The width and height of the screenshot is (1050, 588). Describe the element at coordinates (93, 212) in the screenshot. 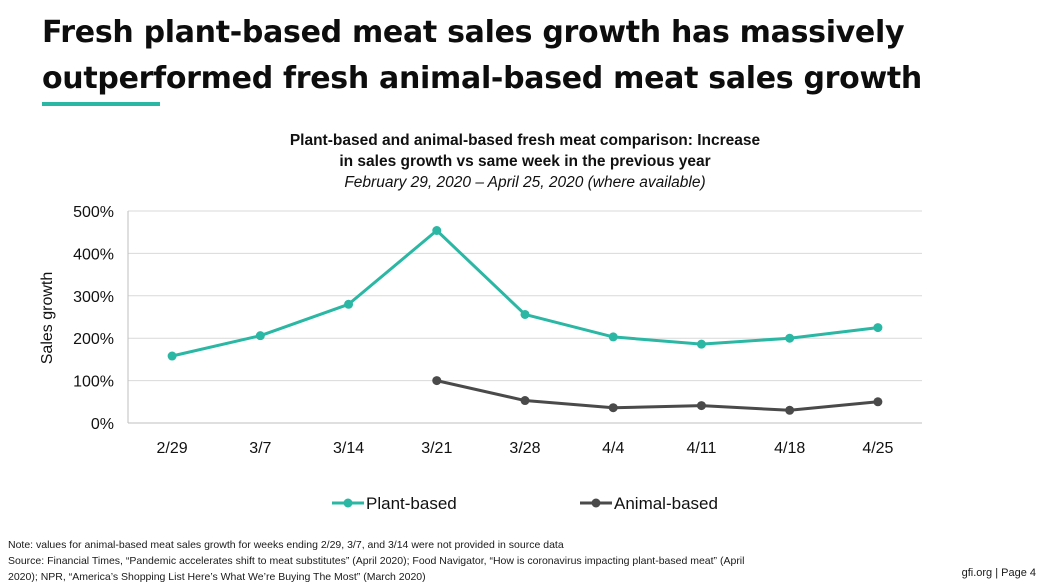

I see `y-tick-label: 500%` at that location.